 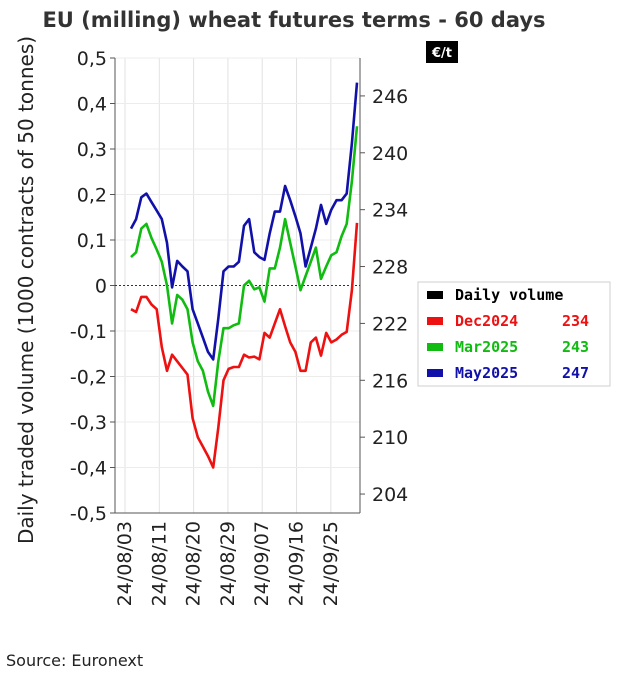 What do you see at coordinates (435, 321) in the screenshot?
I see `legend-swatch-dec2024` at bounding box center [435, 321].